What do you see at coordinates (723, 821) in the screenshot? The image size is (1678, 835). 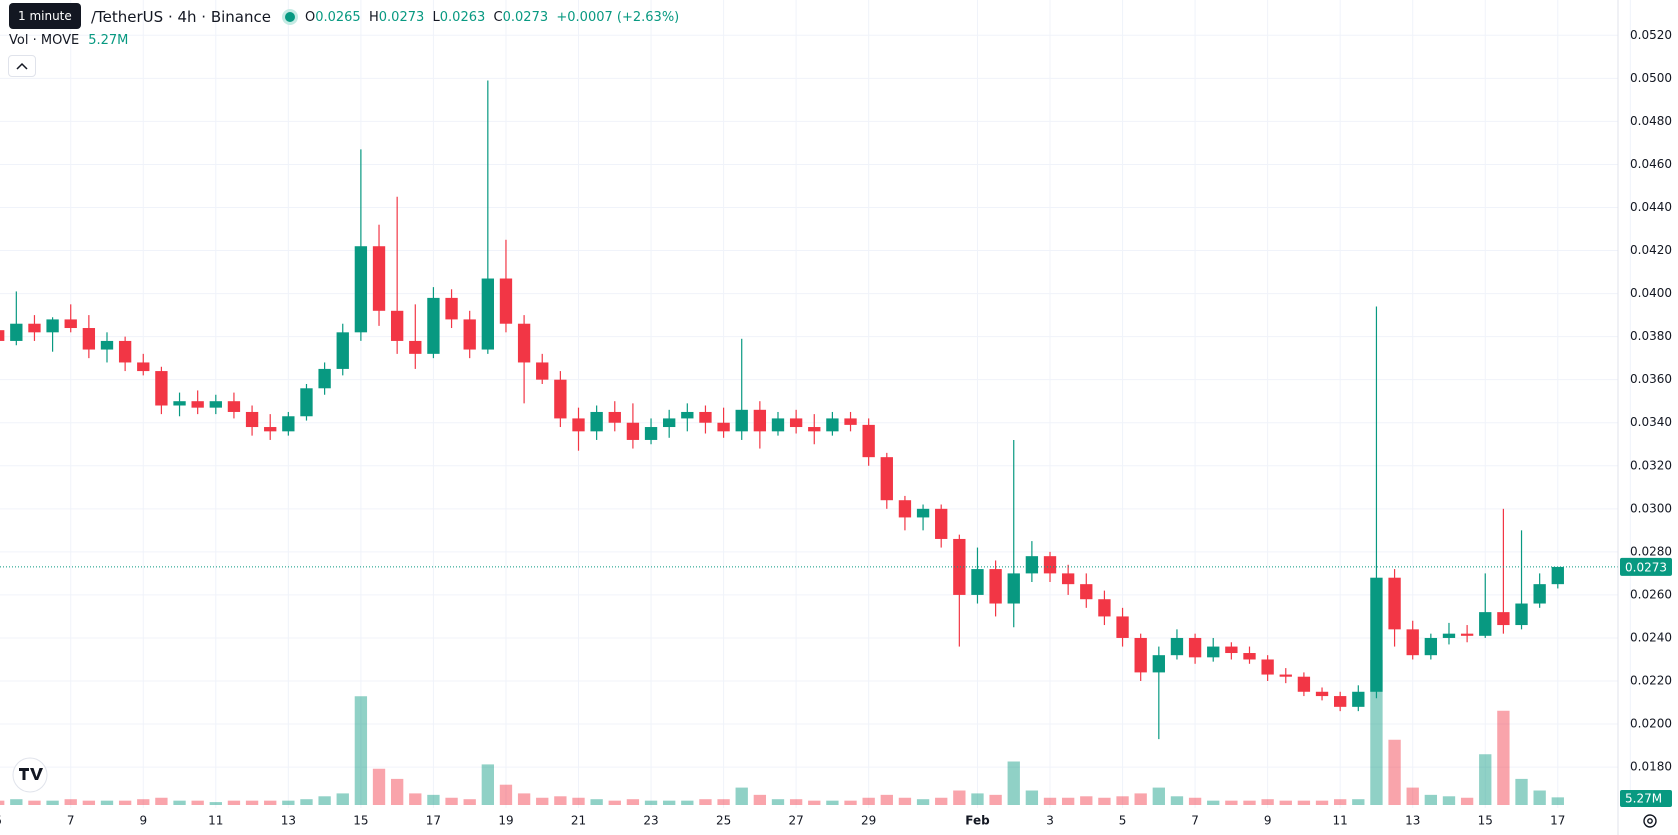 I see `x-tick-label: 25` at bounding box center [723, 821].